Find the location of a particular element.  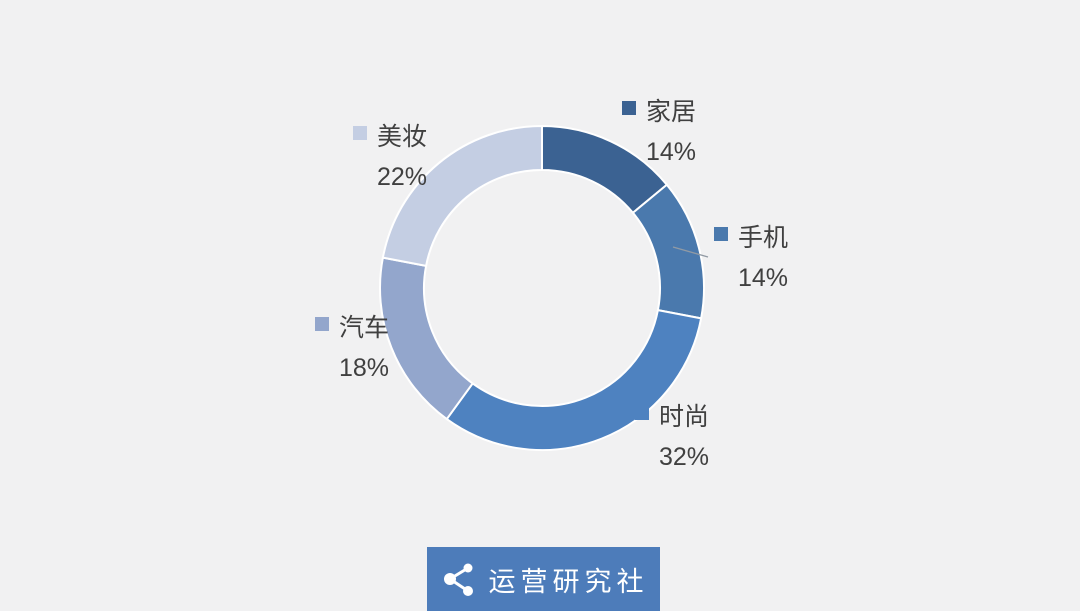

legend-marker-shouji is located at coordinates (721, 234).